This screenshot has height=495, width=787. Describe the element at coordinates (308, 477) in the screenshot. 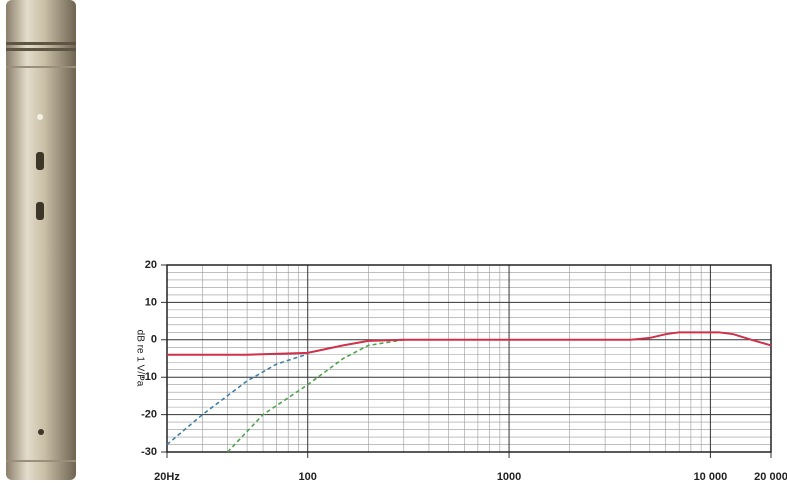

I see `x-tick-label: 100` at that location.